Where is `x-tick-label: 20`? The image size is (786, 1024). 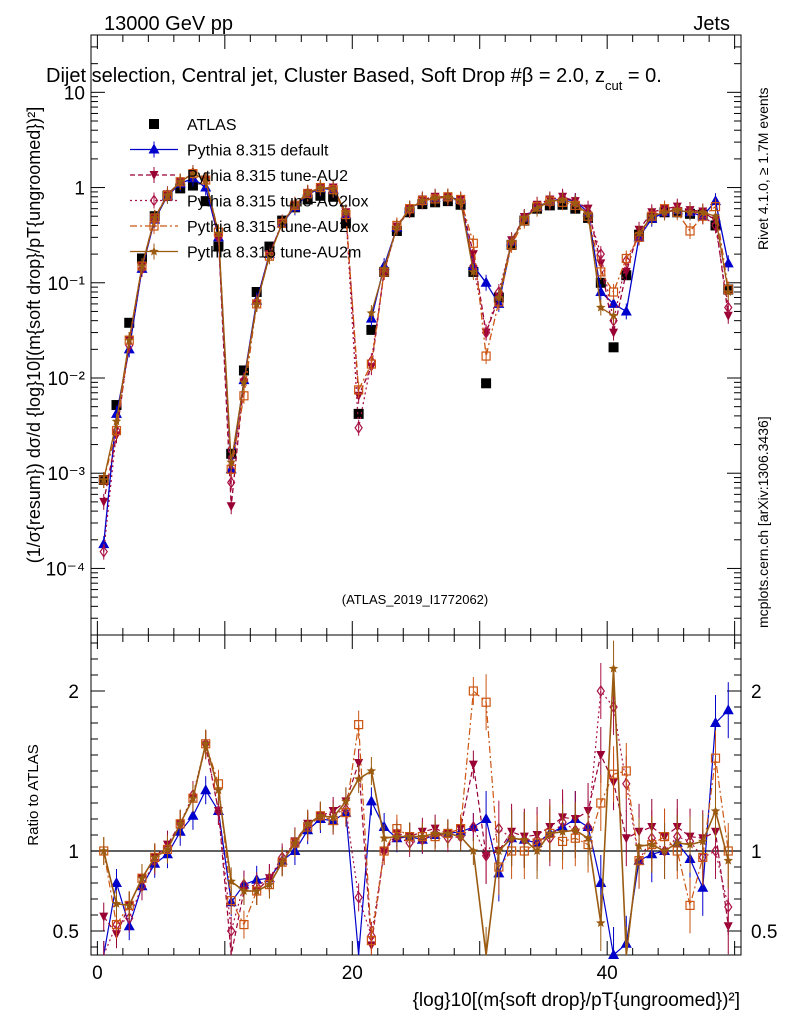
x-tick-label: 20 is located at coordinates (352, 973).